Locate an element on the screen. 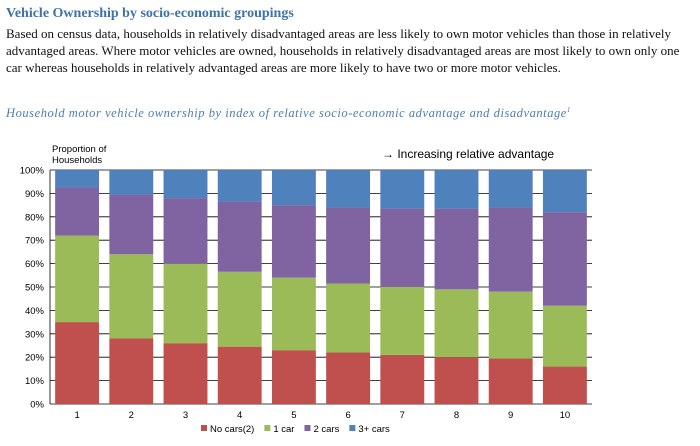  x-tick-label: 4 is located at coordinates (239, 415).